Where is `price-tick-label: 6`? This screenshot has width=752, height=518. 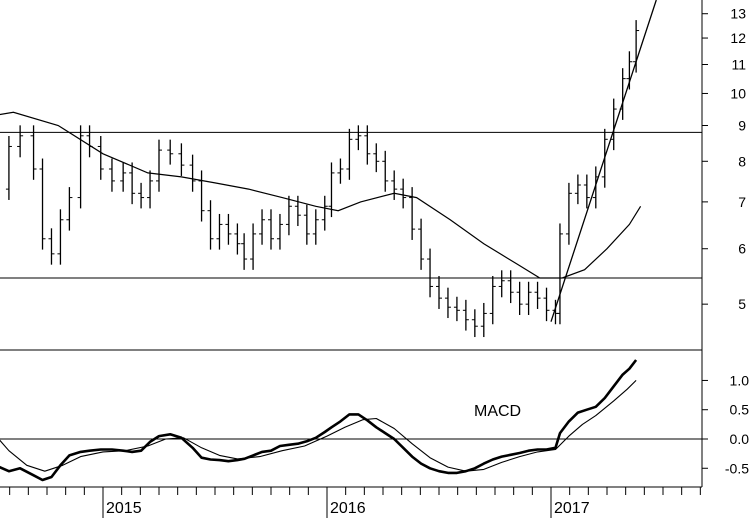 price-tick-label: 6 is located at coordinates (742, 249).